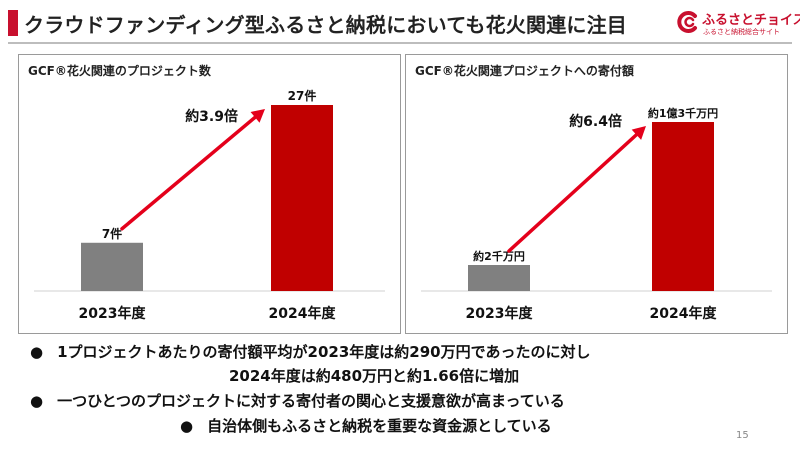 The image size is (800, 450). Describe the element at coordinates (742, 435) in the screenshot. I see `page-number: 15` at that location.